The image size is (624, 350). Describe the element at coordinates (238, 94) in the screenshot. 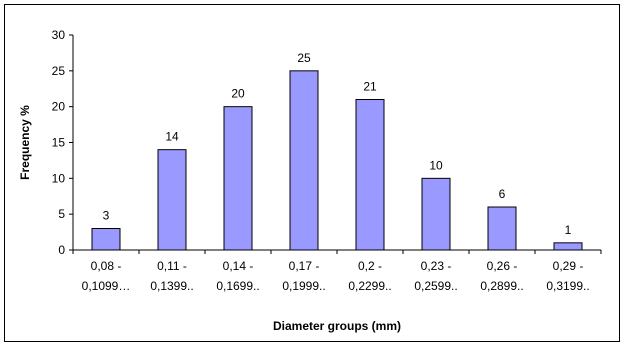

I see `bar-value-label: 20` at that location.